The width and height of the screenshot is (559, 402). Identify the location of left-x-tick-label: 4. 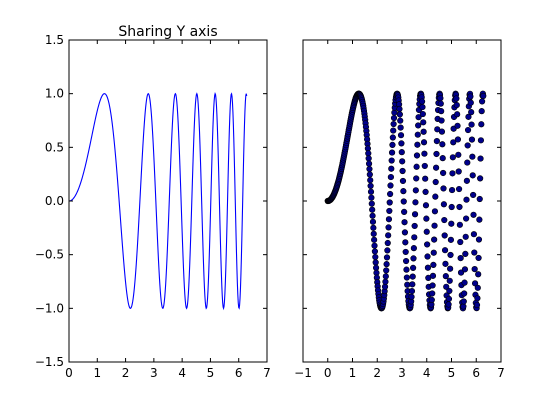
(182, 373).